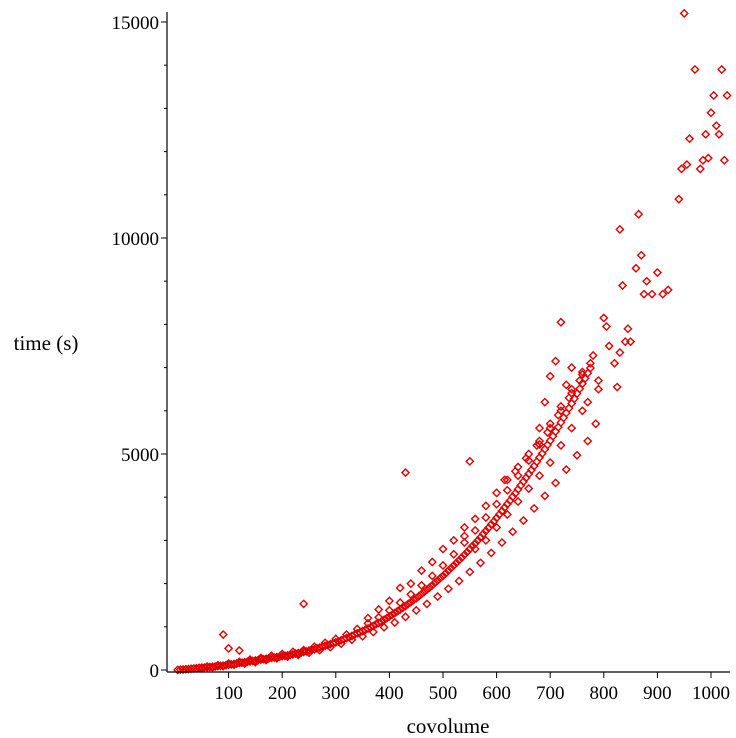 Image resolution: width=736 pixels, height=738 pixels. I want to click on x-tick-label: 100, so click(228, 693).